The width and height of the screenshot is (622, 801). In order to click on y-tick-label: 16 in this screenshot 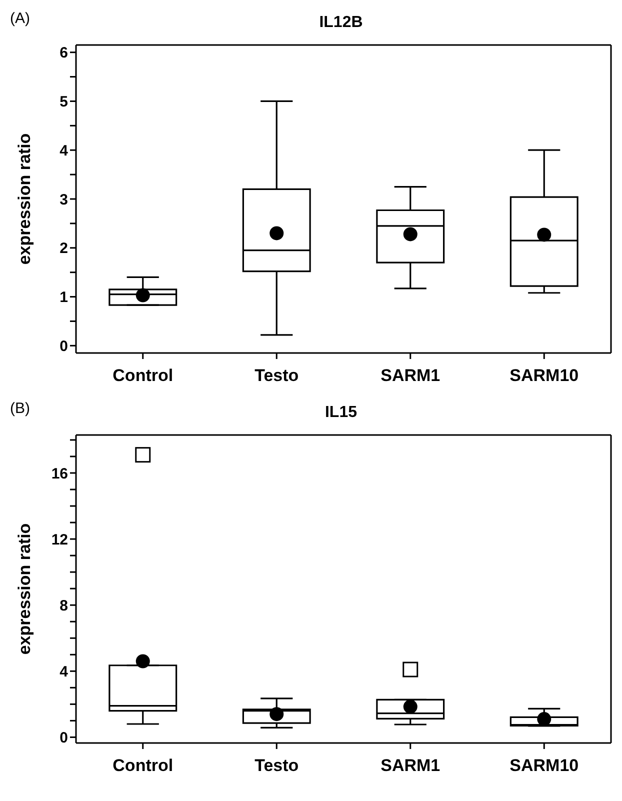, I will do `click(59, 473)`.